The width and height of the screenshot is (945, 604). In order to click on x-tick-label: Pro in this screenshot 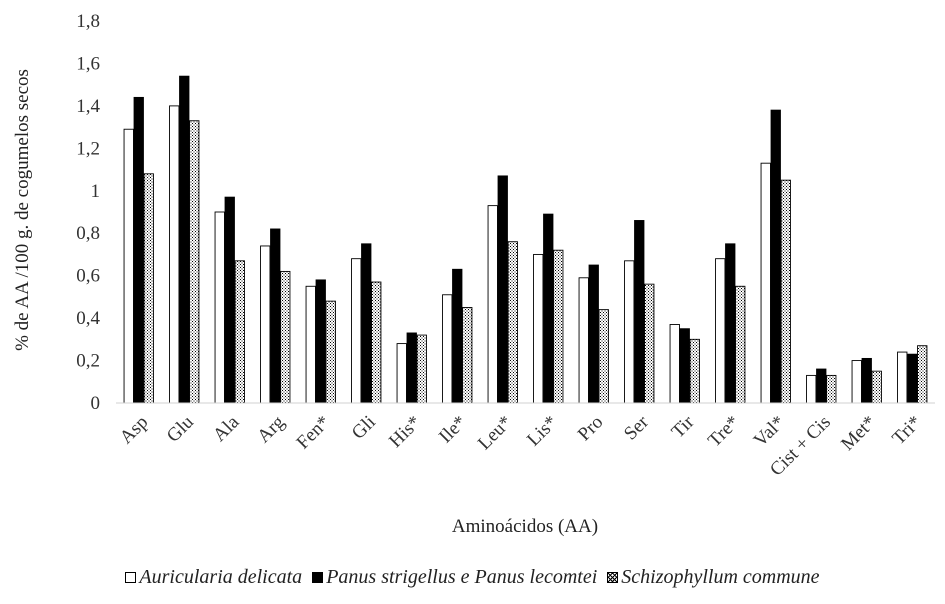, I will do `click(591, 429)`.